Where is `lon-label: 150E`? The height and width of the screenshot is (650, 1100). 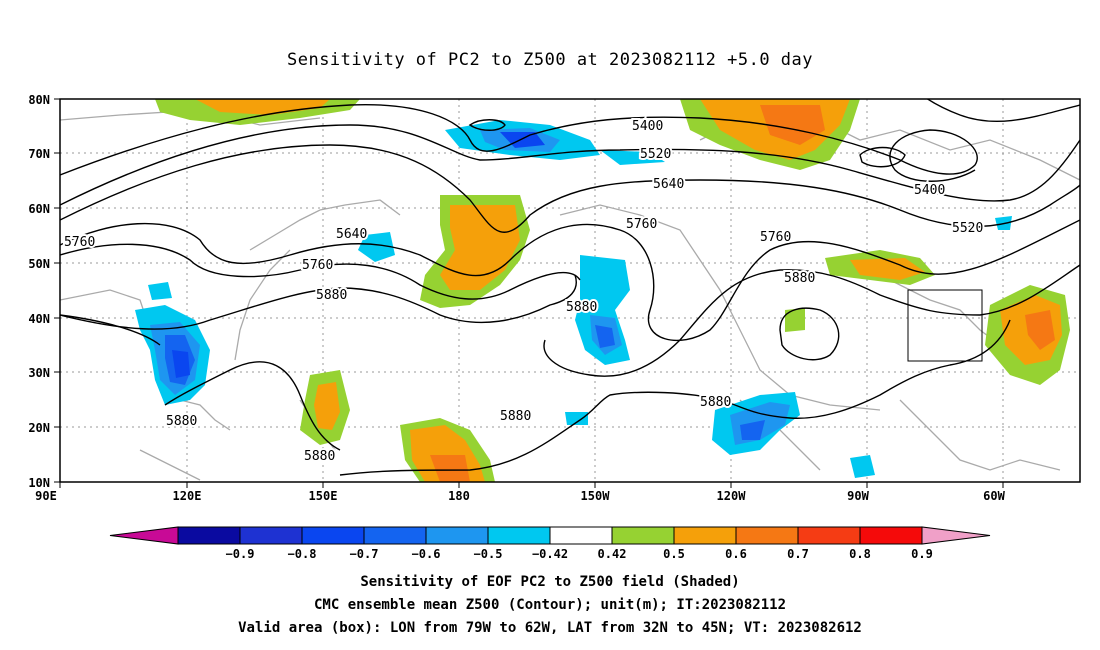
lon-label: 150E is located at coordinates (323, 496).